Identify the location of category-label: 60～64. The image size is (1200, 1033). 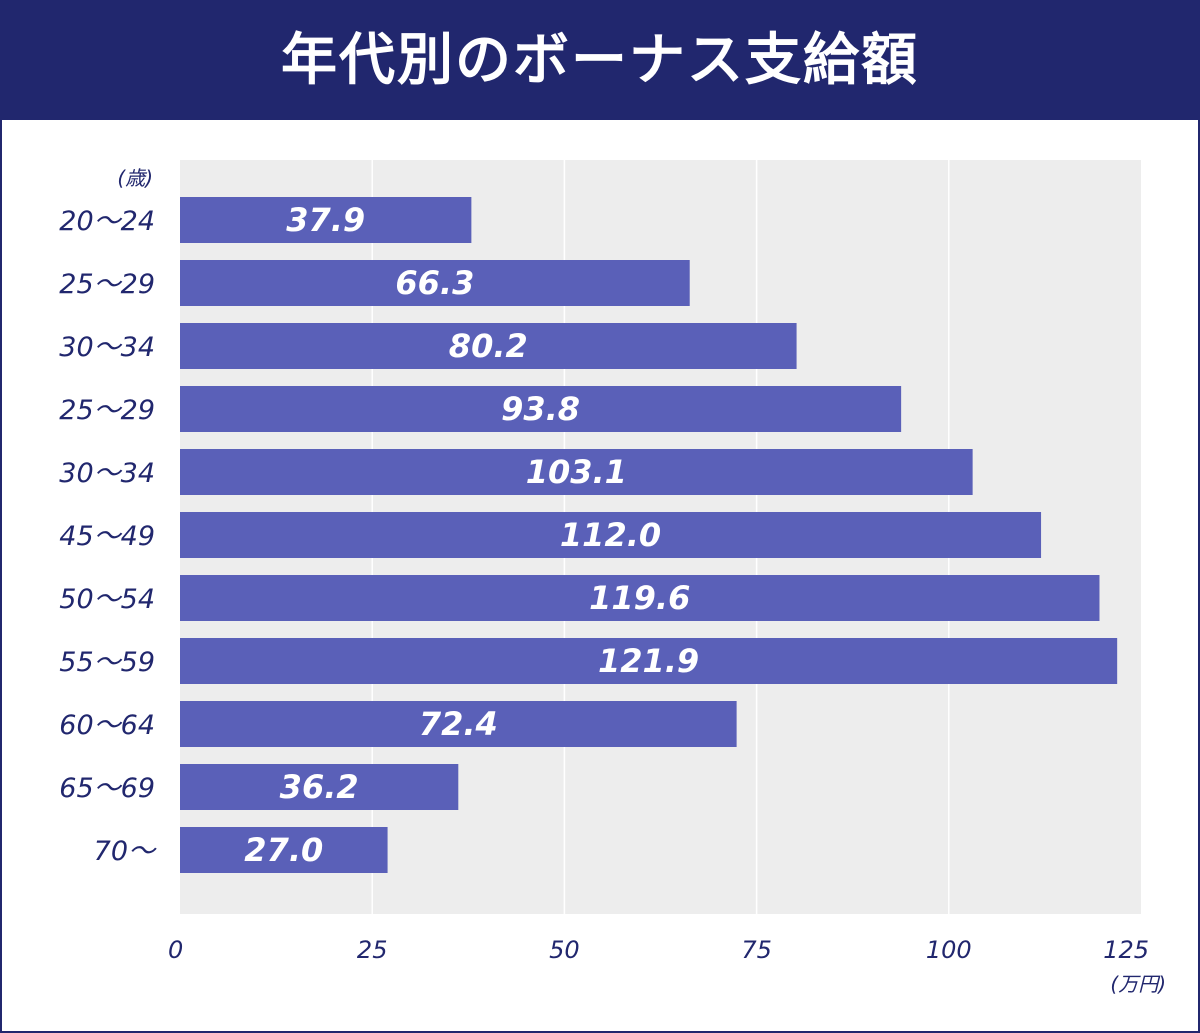
(107, 725).